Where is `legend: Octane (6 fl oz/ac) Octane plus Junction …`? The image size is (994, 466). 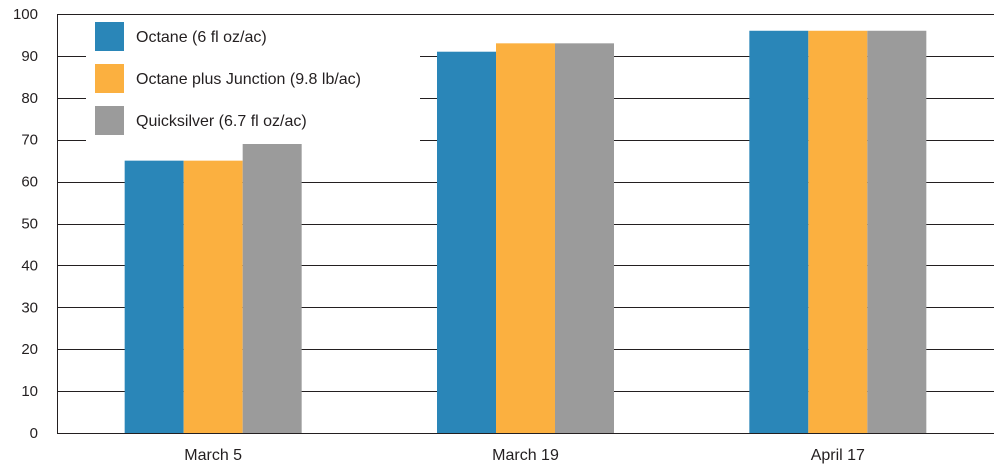 legend: Octane (6 fl oz/ac) Octane plus Junction … is located at coordinates (253, 80).